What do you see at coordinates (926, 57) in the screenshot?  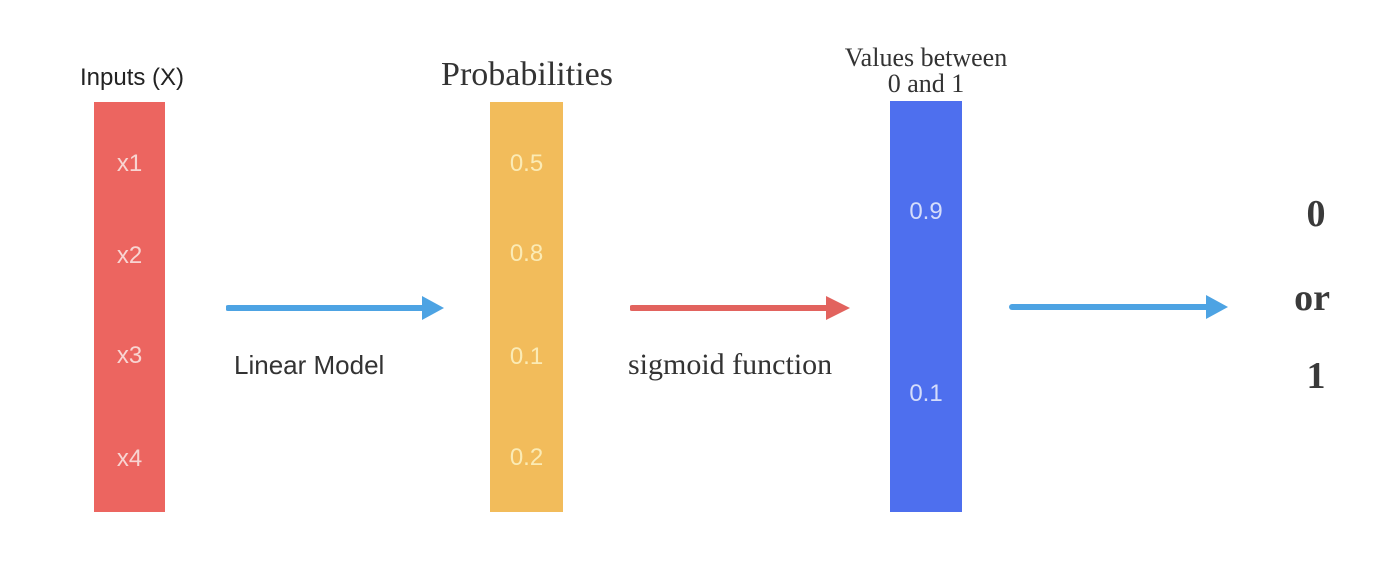 I see `sigmoid-output-title-line1: Values between` at bounding box center [926, 57].